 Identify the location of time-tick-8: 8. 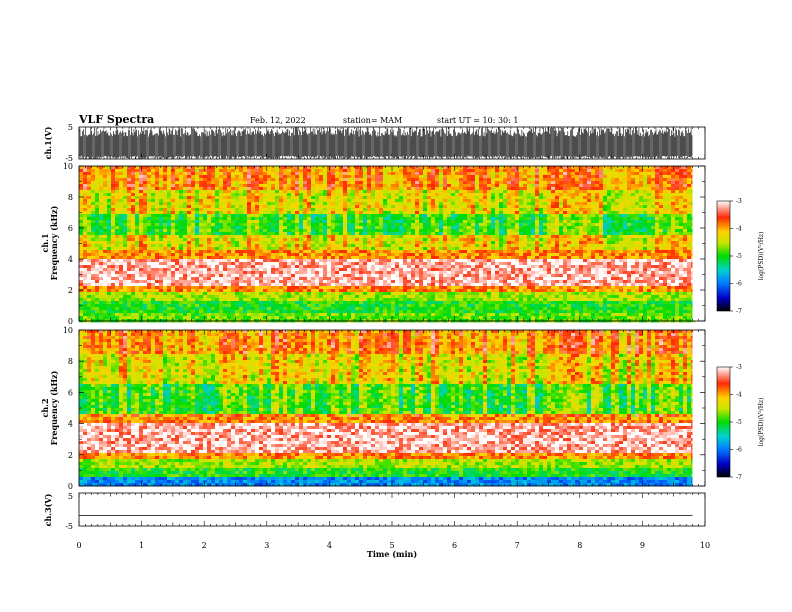
(579, 545).